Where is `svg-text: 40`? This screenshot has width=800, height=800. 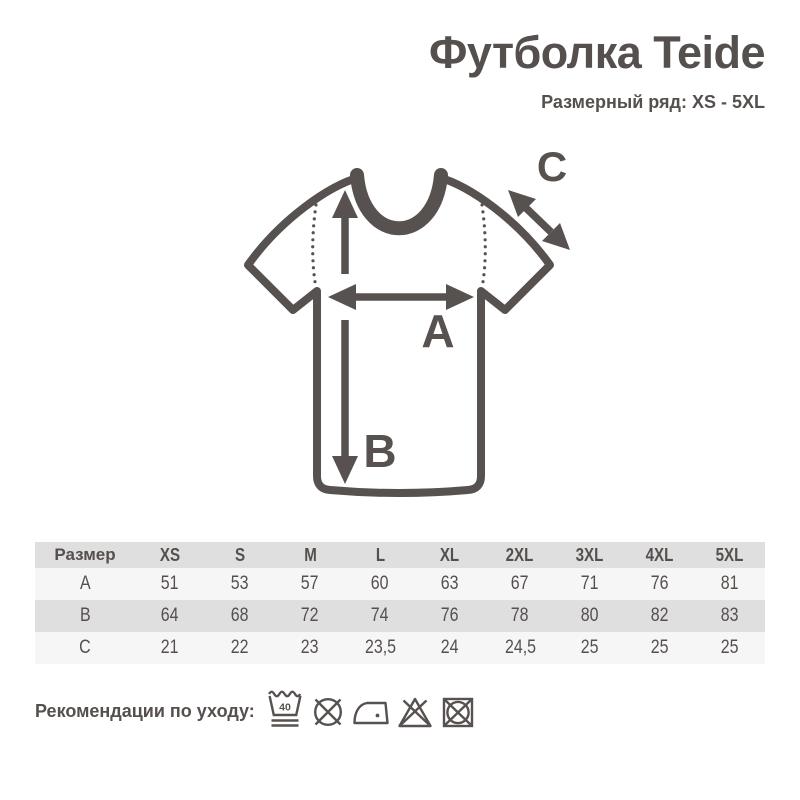 svg-text: 40 is located at coordinates (285, 708).